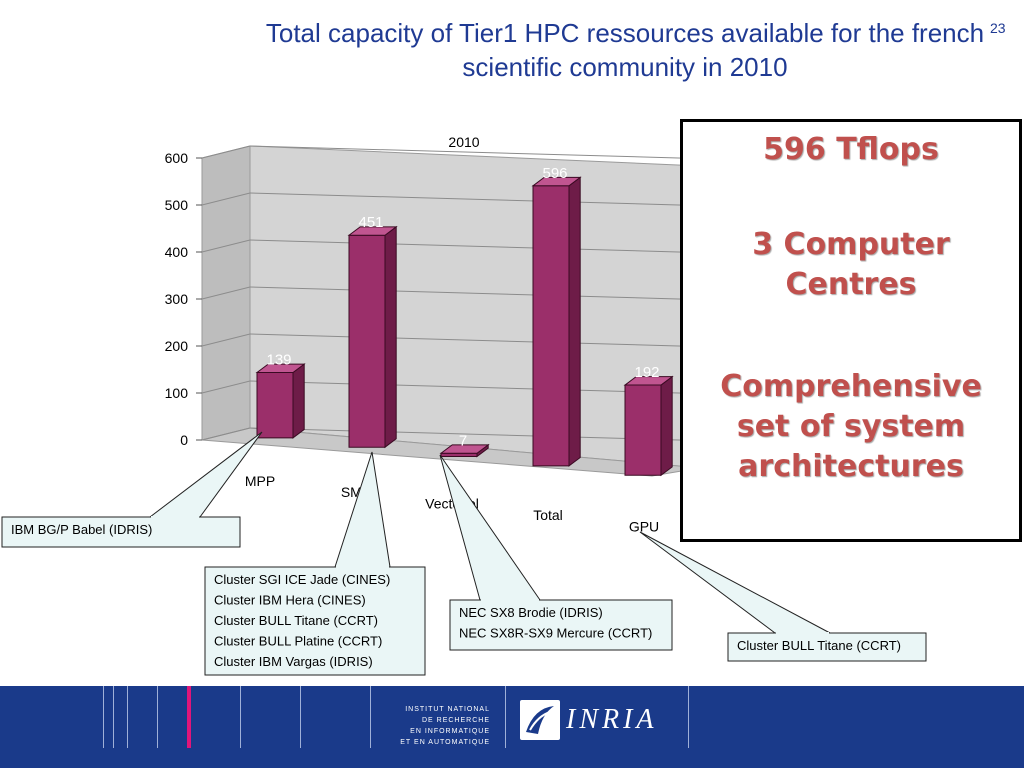 This screenshot has height=768, width=1024. I want to click on inria-wordmark: INRIA, so click(612, 719).